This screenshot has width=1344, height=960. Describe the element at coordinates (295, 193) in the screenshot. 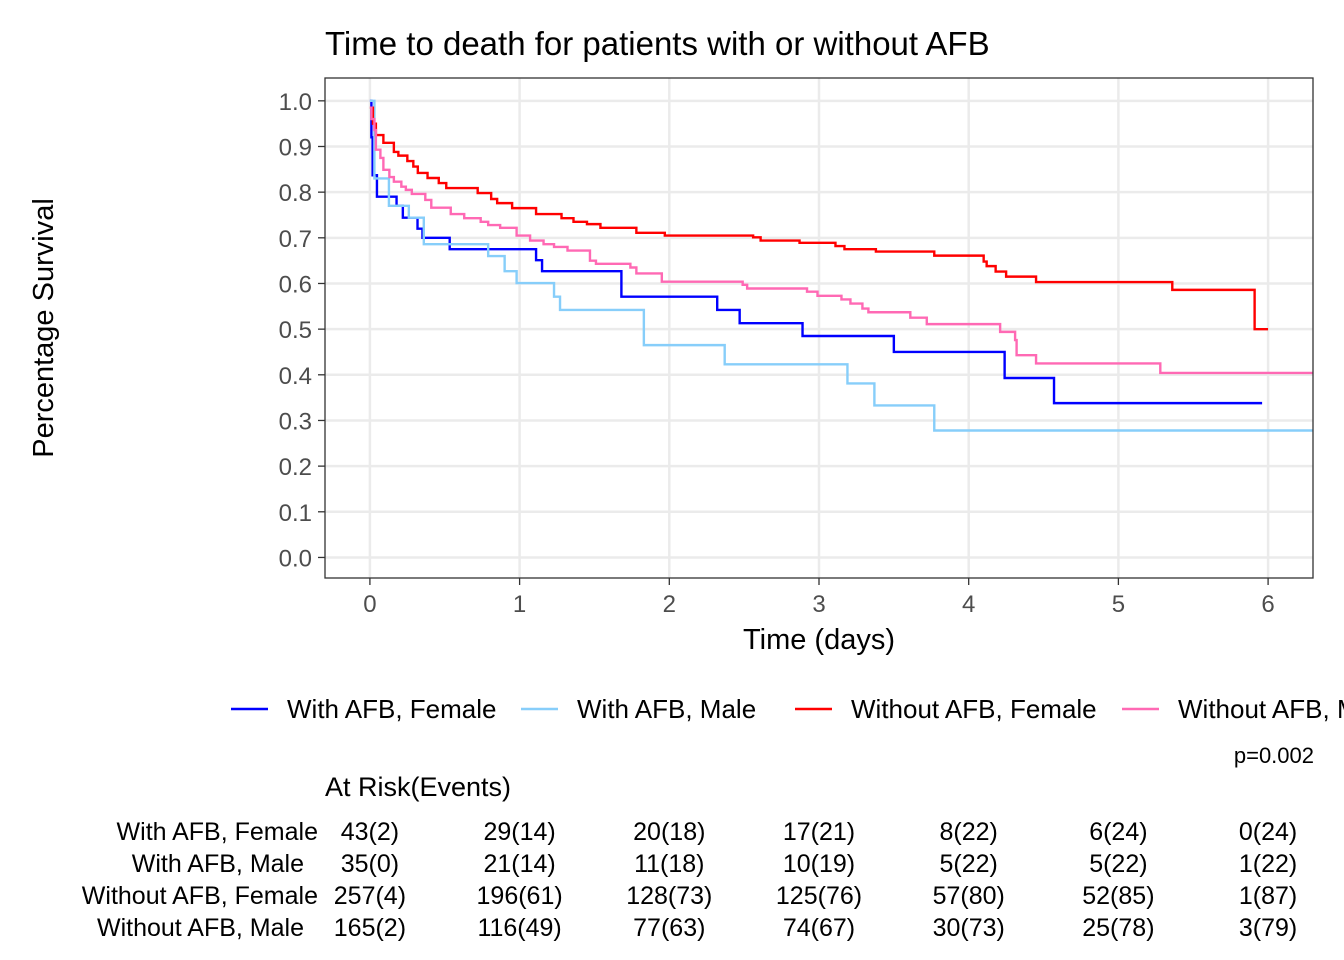

I see `y-tick-label: 0.8` at that location.